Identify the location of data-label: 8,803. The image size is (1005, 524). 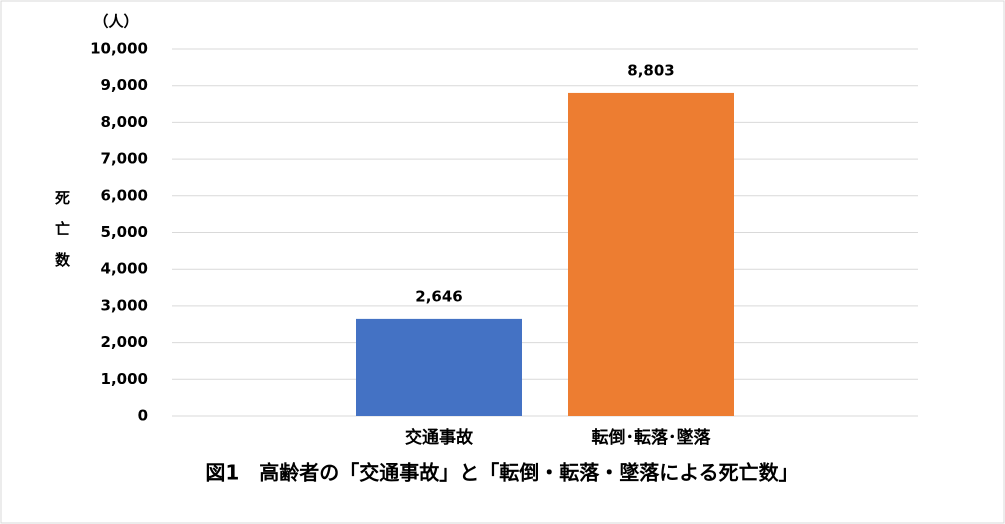
(650, 70).